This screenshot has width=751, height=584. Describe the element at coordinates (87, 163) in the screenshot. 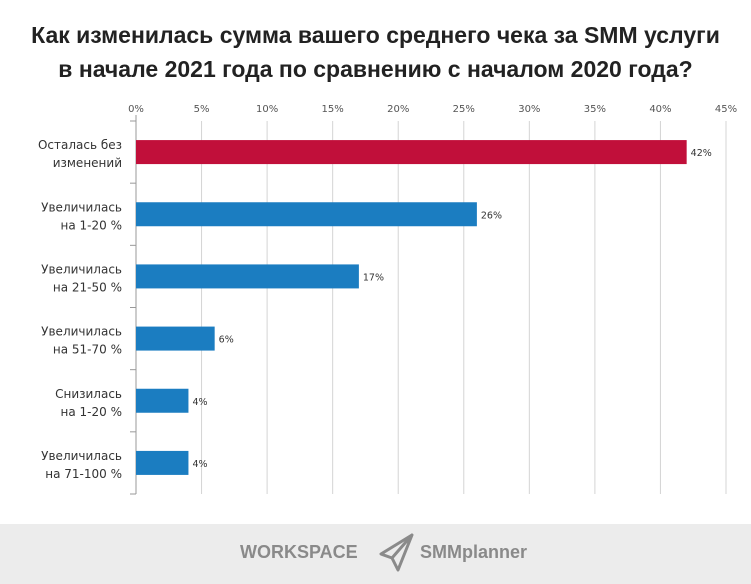

I see `category-label: изменений` at that location.